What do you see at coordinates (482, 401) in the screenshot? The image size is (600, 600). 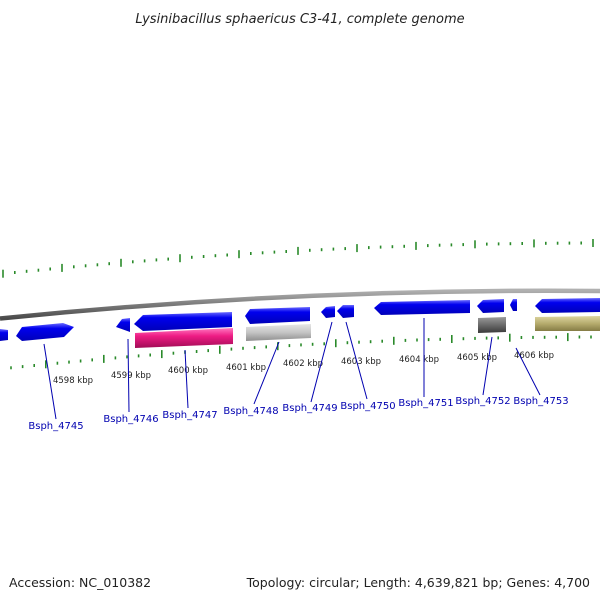 I see `gene-label: Bsph_4752` at bounding box center [482, 401].